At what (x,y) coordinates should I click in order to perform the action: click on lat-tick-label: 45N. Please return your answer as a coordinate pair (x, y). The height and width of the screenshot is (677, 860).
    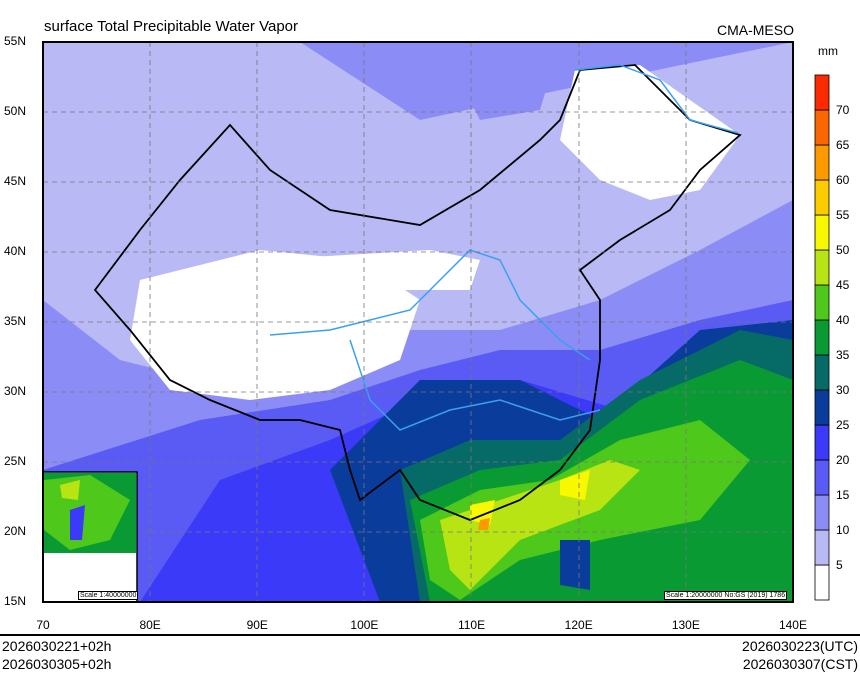
    Looking at the image, I should click on (15, 181).